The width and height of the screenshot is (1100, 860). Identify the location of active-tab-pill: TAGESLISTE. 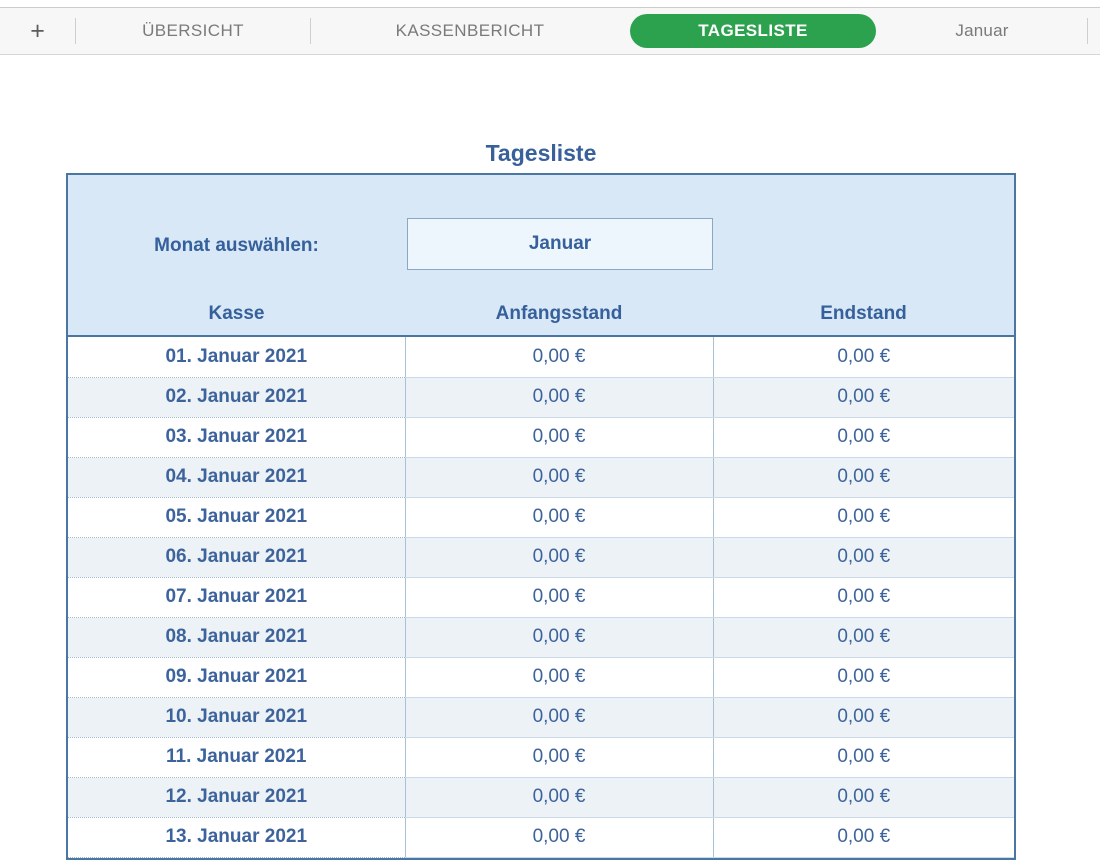
(753, 31).